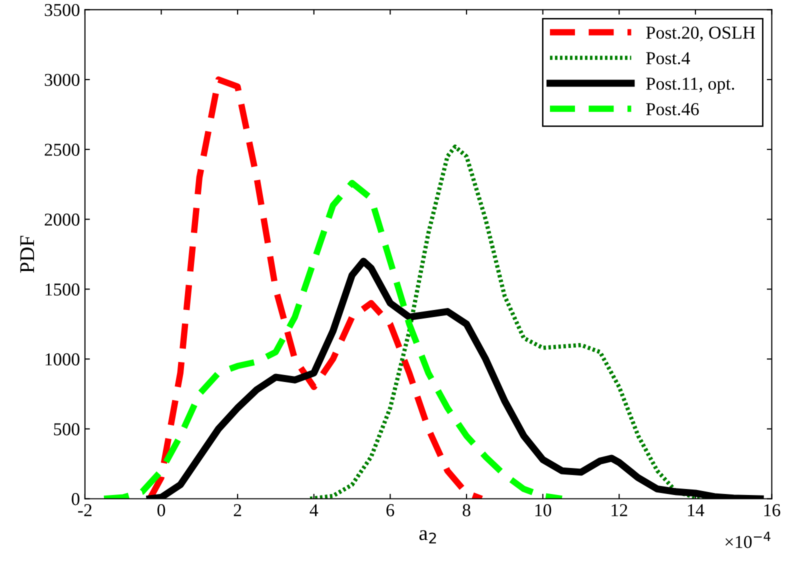  Describe the element at coordinates (76, 499) in the screenshot. I see `y-tick-label: 0` at that location.